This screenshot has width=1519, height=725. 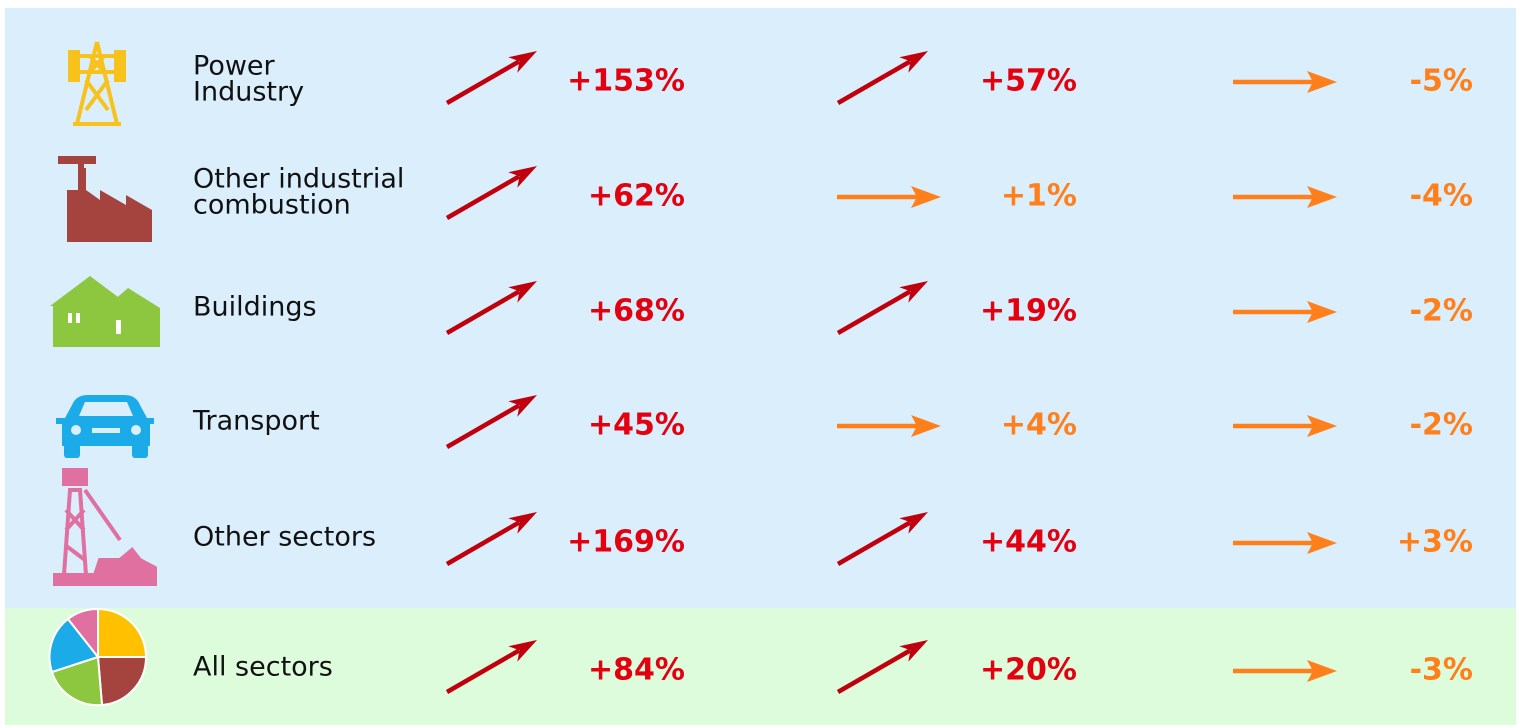 What do you see at coordinates (1039, 196) in the screenshot?
I see `value: +1%` at bounding box center [1039, 196].